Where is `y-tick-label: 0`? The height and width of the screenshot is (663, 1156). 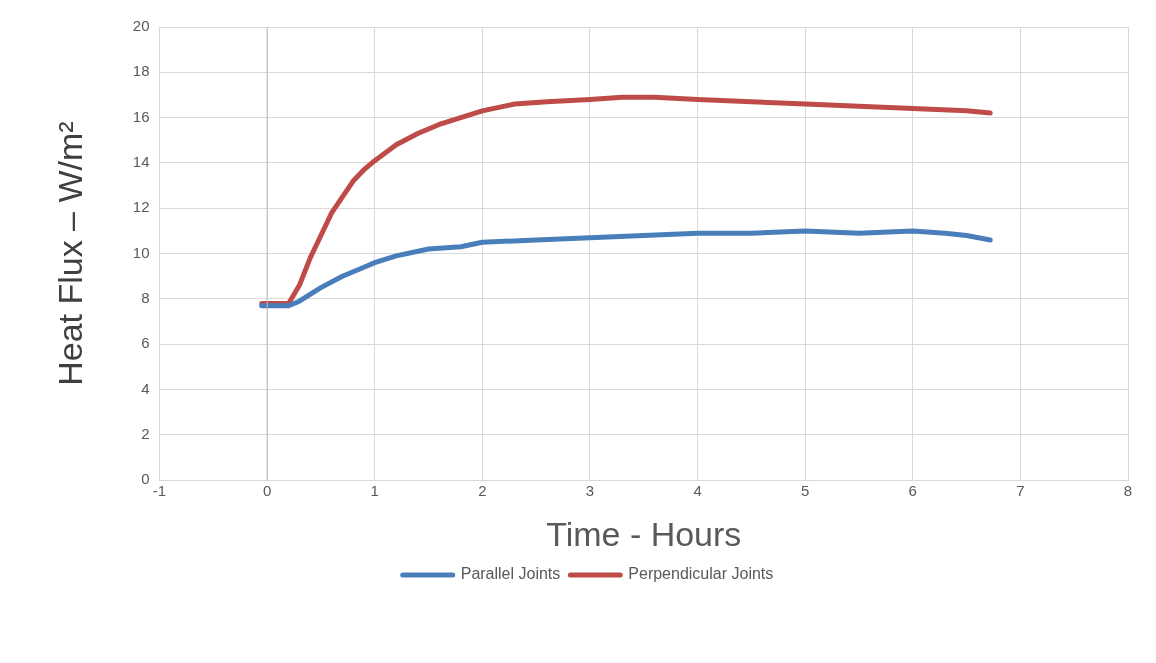 y-tick-label: 0 is located at coordinates (145, 479).